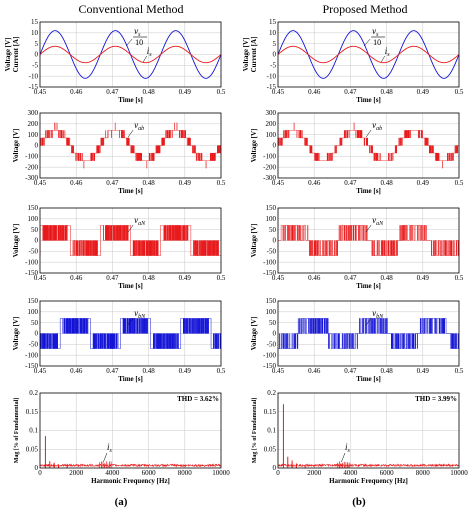 The image size is (474, 514). Describe the element at coordinates (278, 473) in the screenshot. I see `x-tick-label: 0` at that location.